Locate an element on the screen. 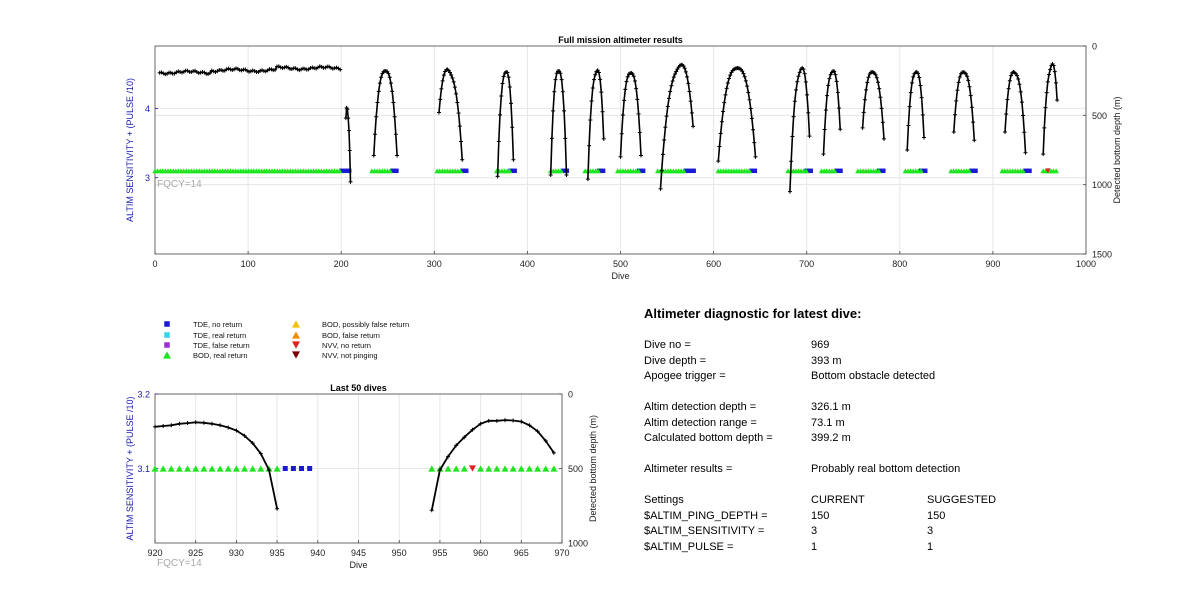 Image resolution: width=1200 pixels, height=611 pixels. y2-tick-label: 1000 is located at coordinates (1102, 185).